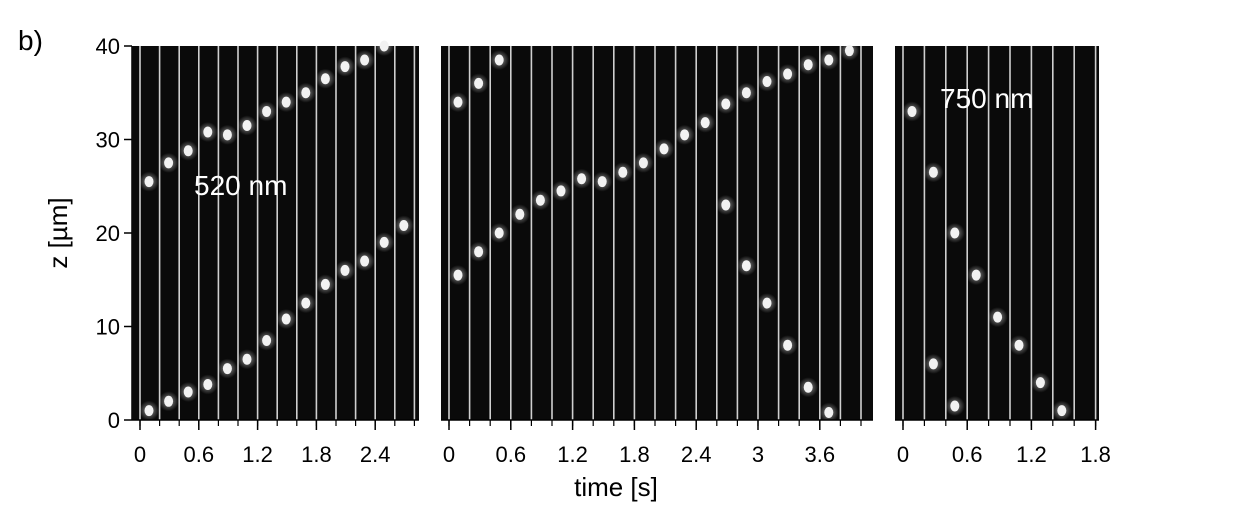  I want to click on x-axis-title: time [s], so click(616, 487).